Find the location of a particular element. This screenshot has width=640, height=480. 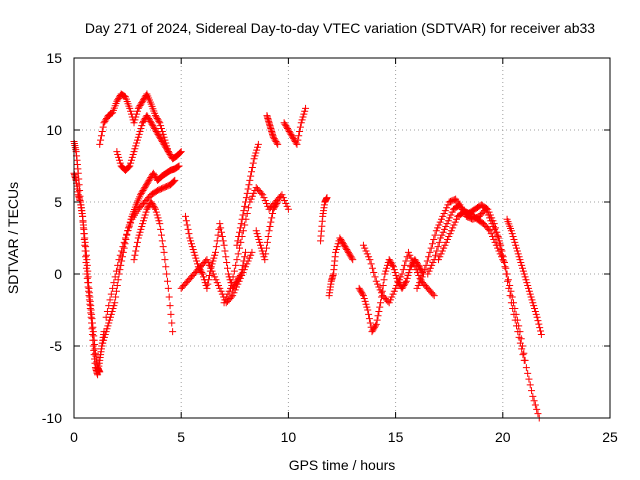

data-point-arc-M is located at coordinates (274, 139).